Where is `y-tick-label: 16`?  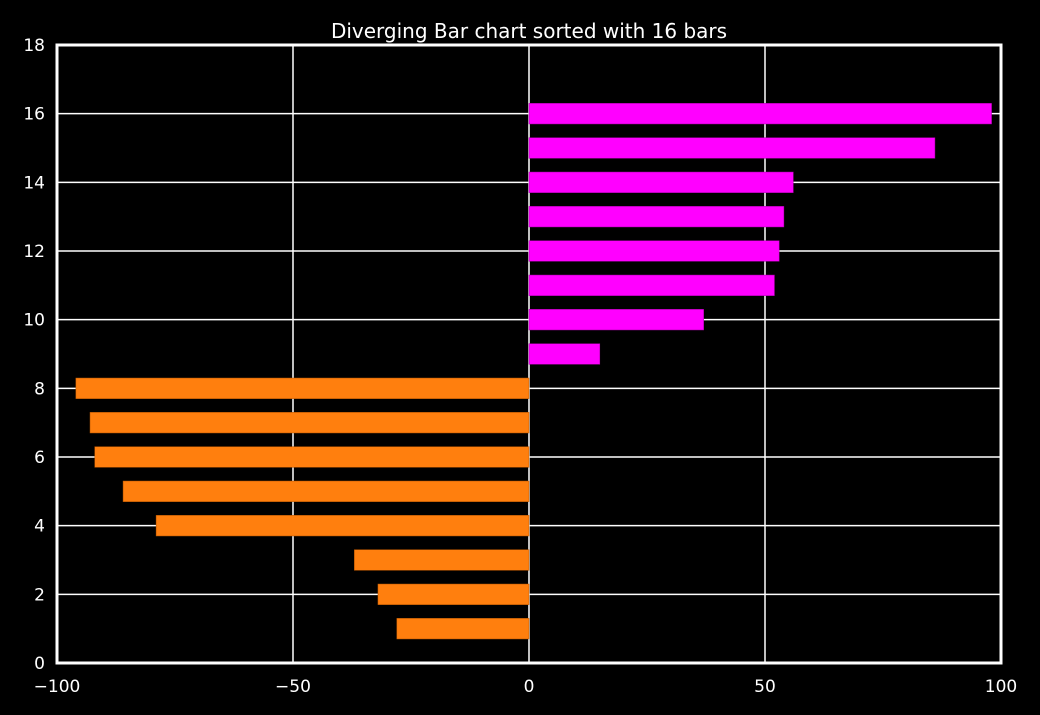 y-tick-label: 16 is located at coordinates (34, 115).